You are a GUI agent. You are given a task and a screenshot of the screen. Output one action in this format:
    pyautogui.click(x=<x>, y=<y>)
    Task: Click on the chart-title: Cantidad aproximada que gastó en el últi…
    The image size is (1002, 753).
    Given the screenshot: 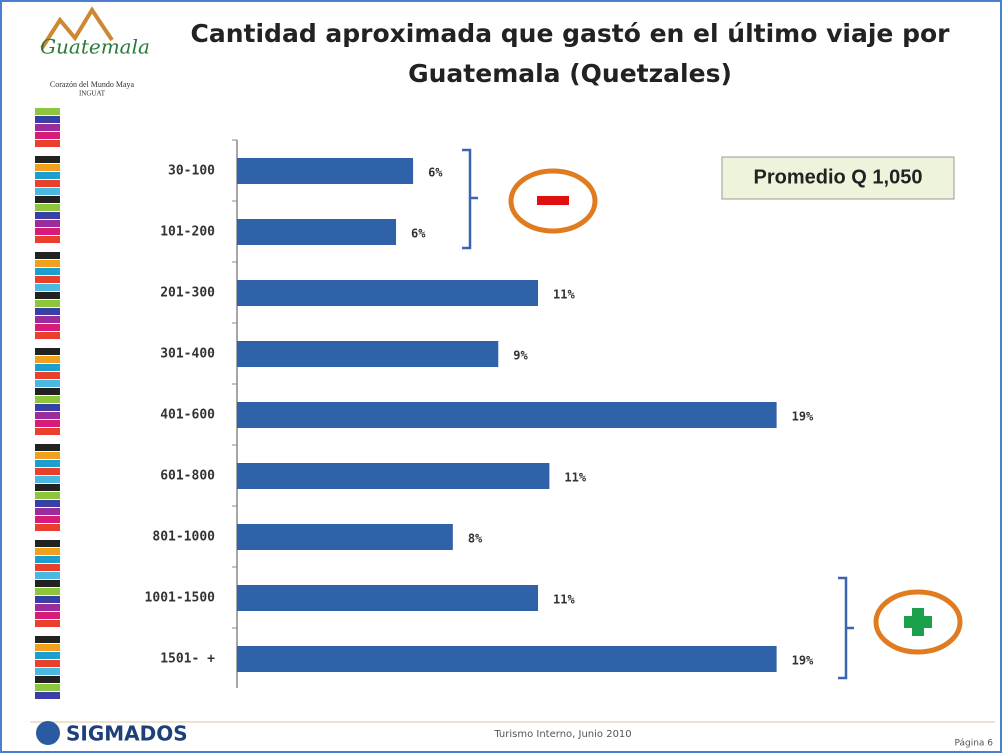 What is the action you would take?
    pyautogui.click(x=571, y=53)
    